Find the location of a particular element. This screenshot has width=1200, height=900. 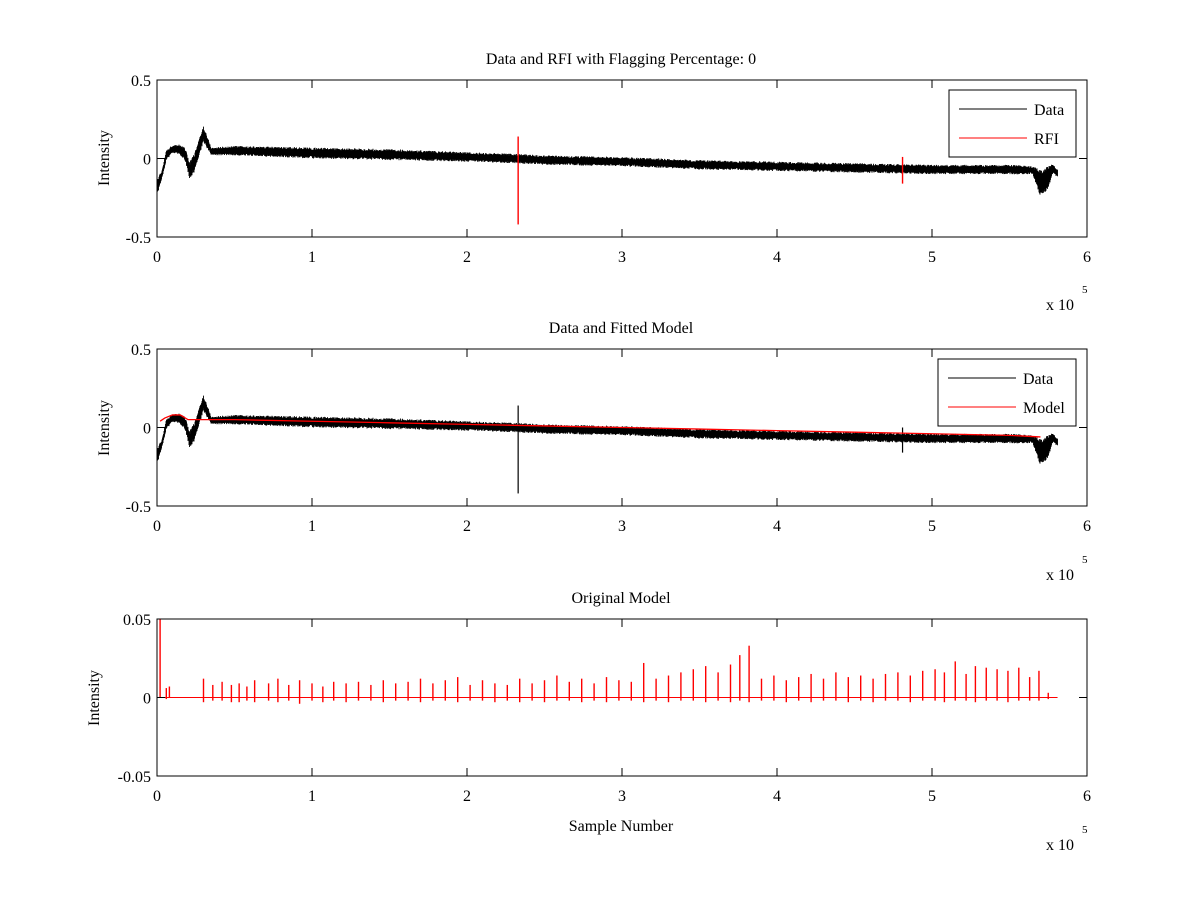

panel-title: Data and RFI with Flagging Percentage: 0 is located at coordinates (621, 59).